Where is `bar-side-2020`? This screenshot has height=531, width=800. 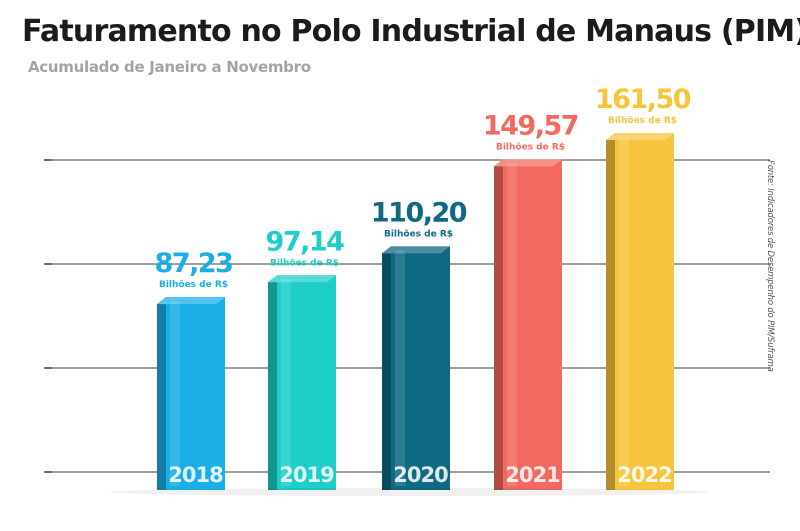
bar-side-2020 is located at coordinates (386, 368).